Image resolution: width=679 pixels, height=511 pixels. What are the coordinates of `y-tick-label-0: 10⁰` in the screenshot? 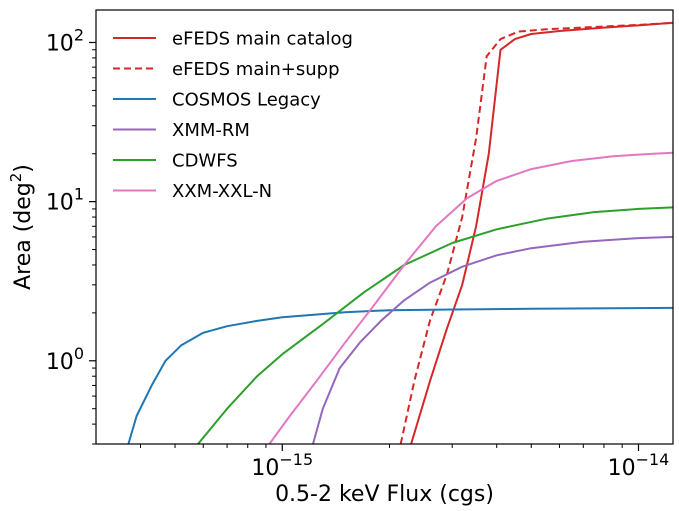 It's located at (65, 359).